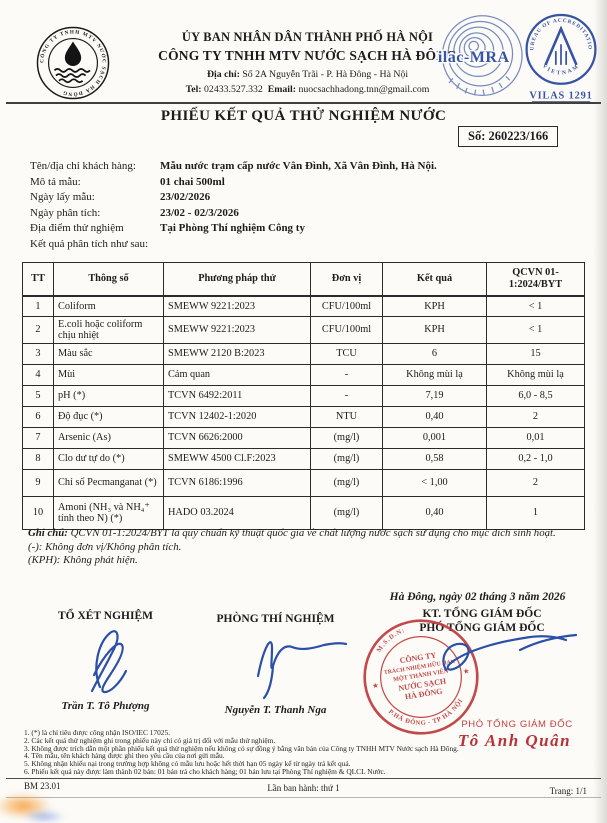 The height and width of the screenshot is (823, 607). I want to click on table-cell: Màu sắc, so click(108, 353).